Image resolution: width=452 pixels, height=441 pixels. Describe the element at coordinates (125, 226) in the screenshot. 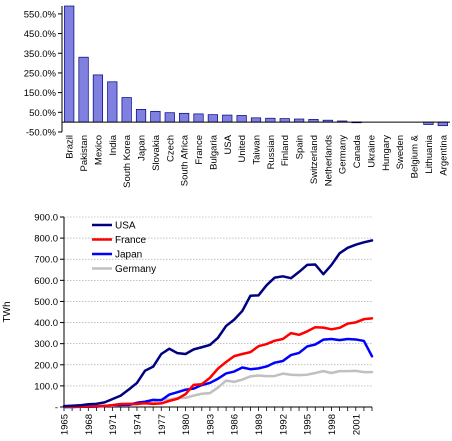

I see `legend-label: USA` at that location.